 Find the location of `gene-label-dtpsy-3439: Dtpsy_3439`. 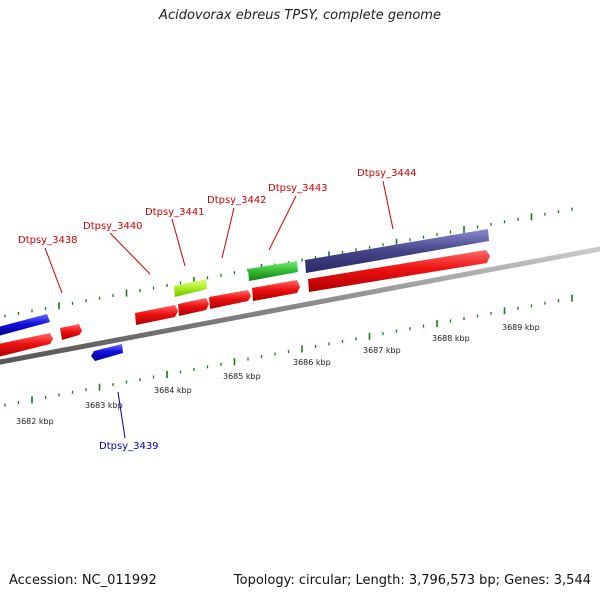

gene-label-dtpsy-3439: Dtpsy_3439 is located at coordinates (129, 446).